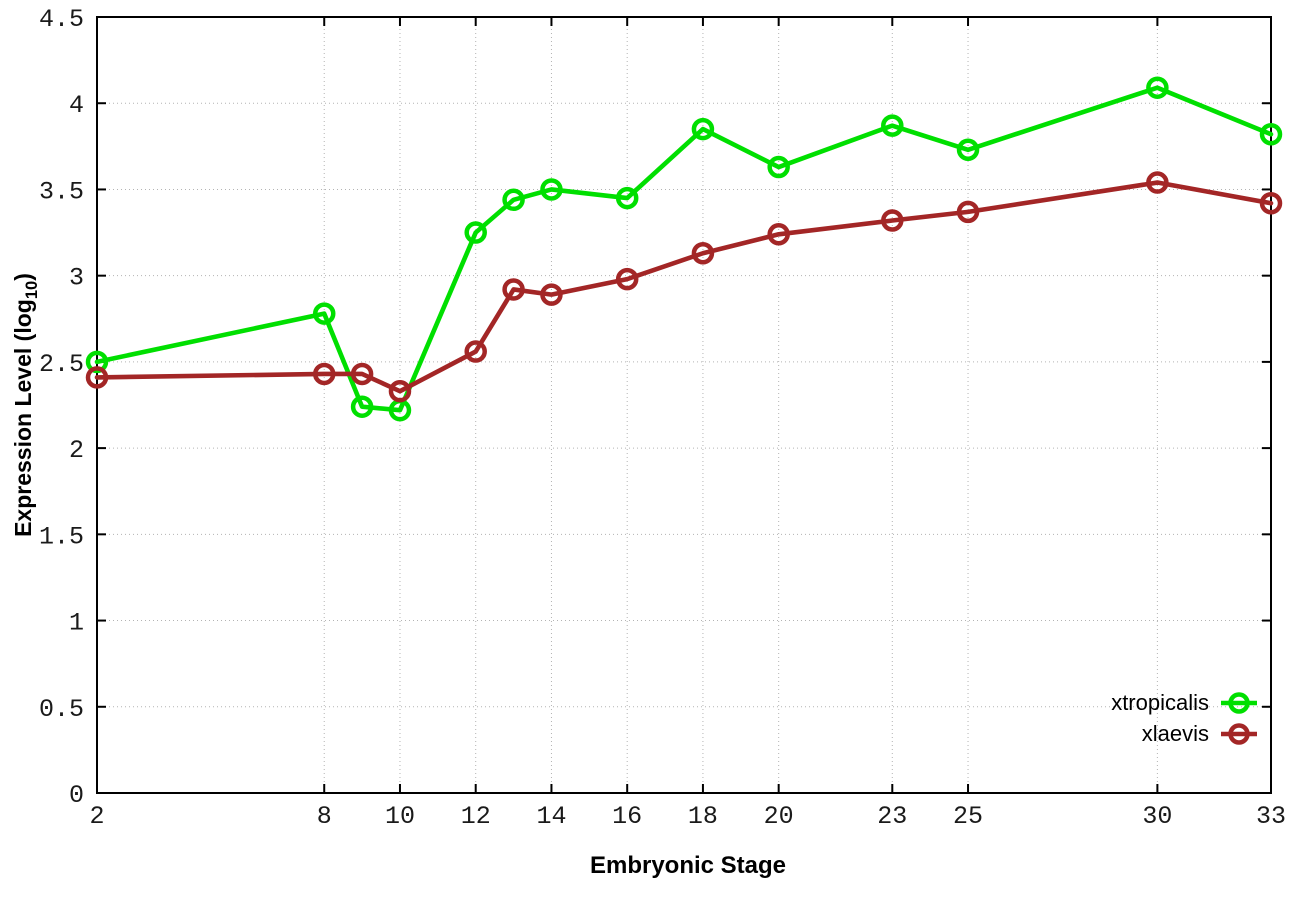  I want to click on x-tick-label: 14, so click(551, 816).